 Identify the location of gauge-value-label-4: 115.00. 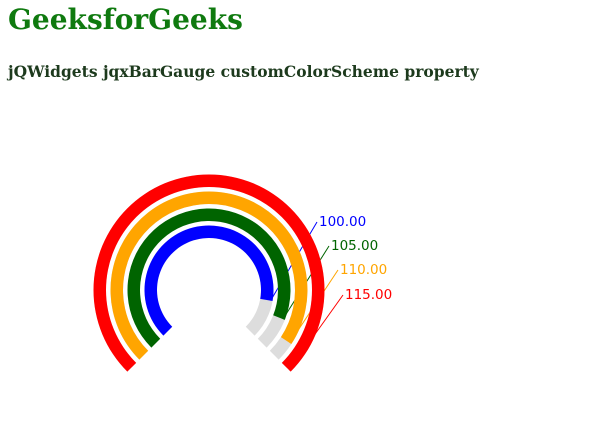
(368, 295).